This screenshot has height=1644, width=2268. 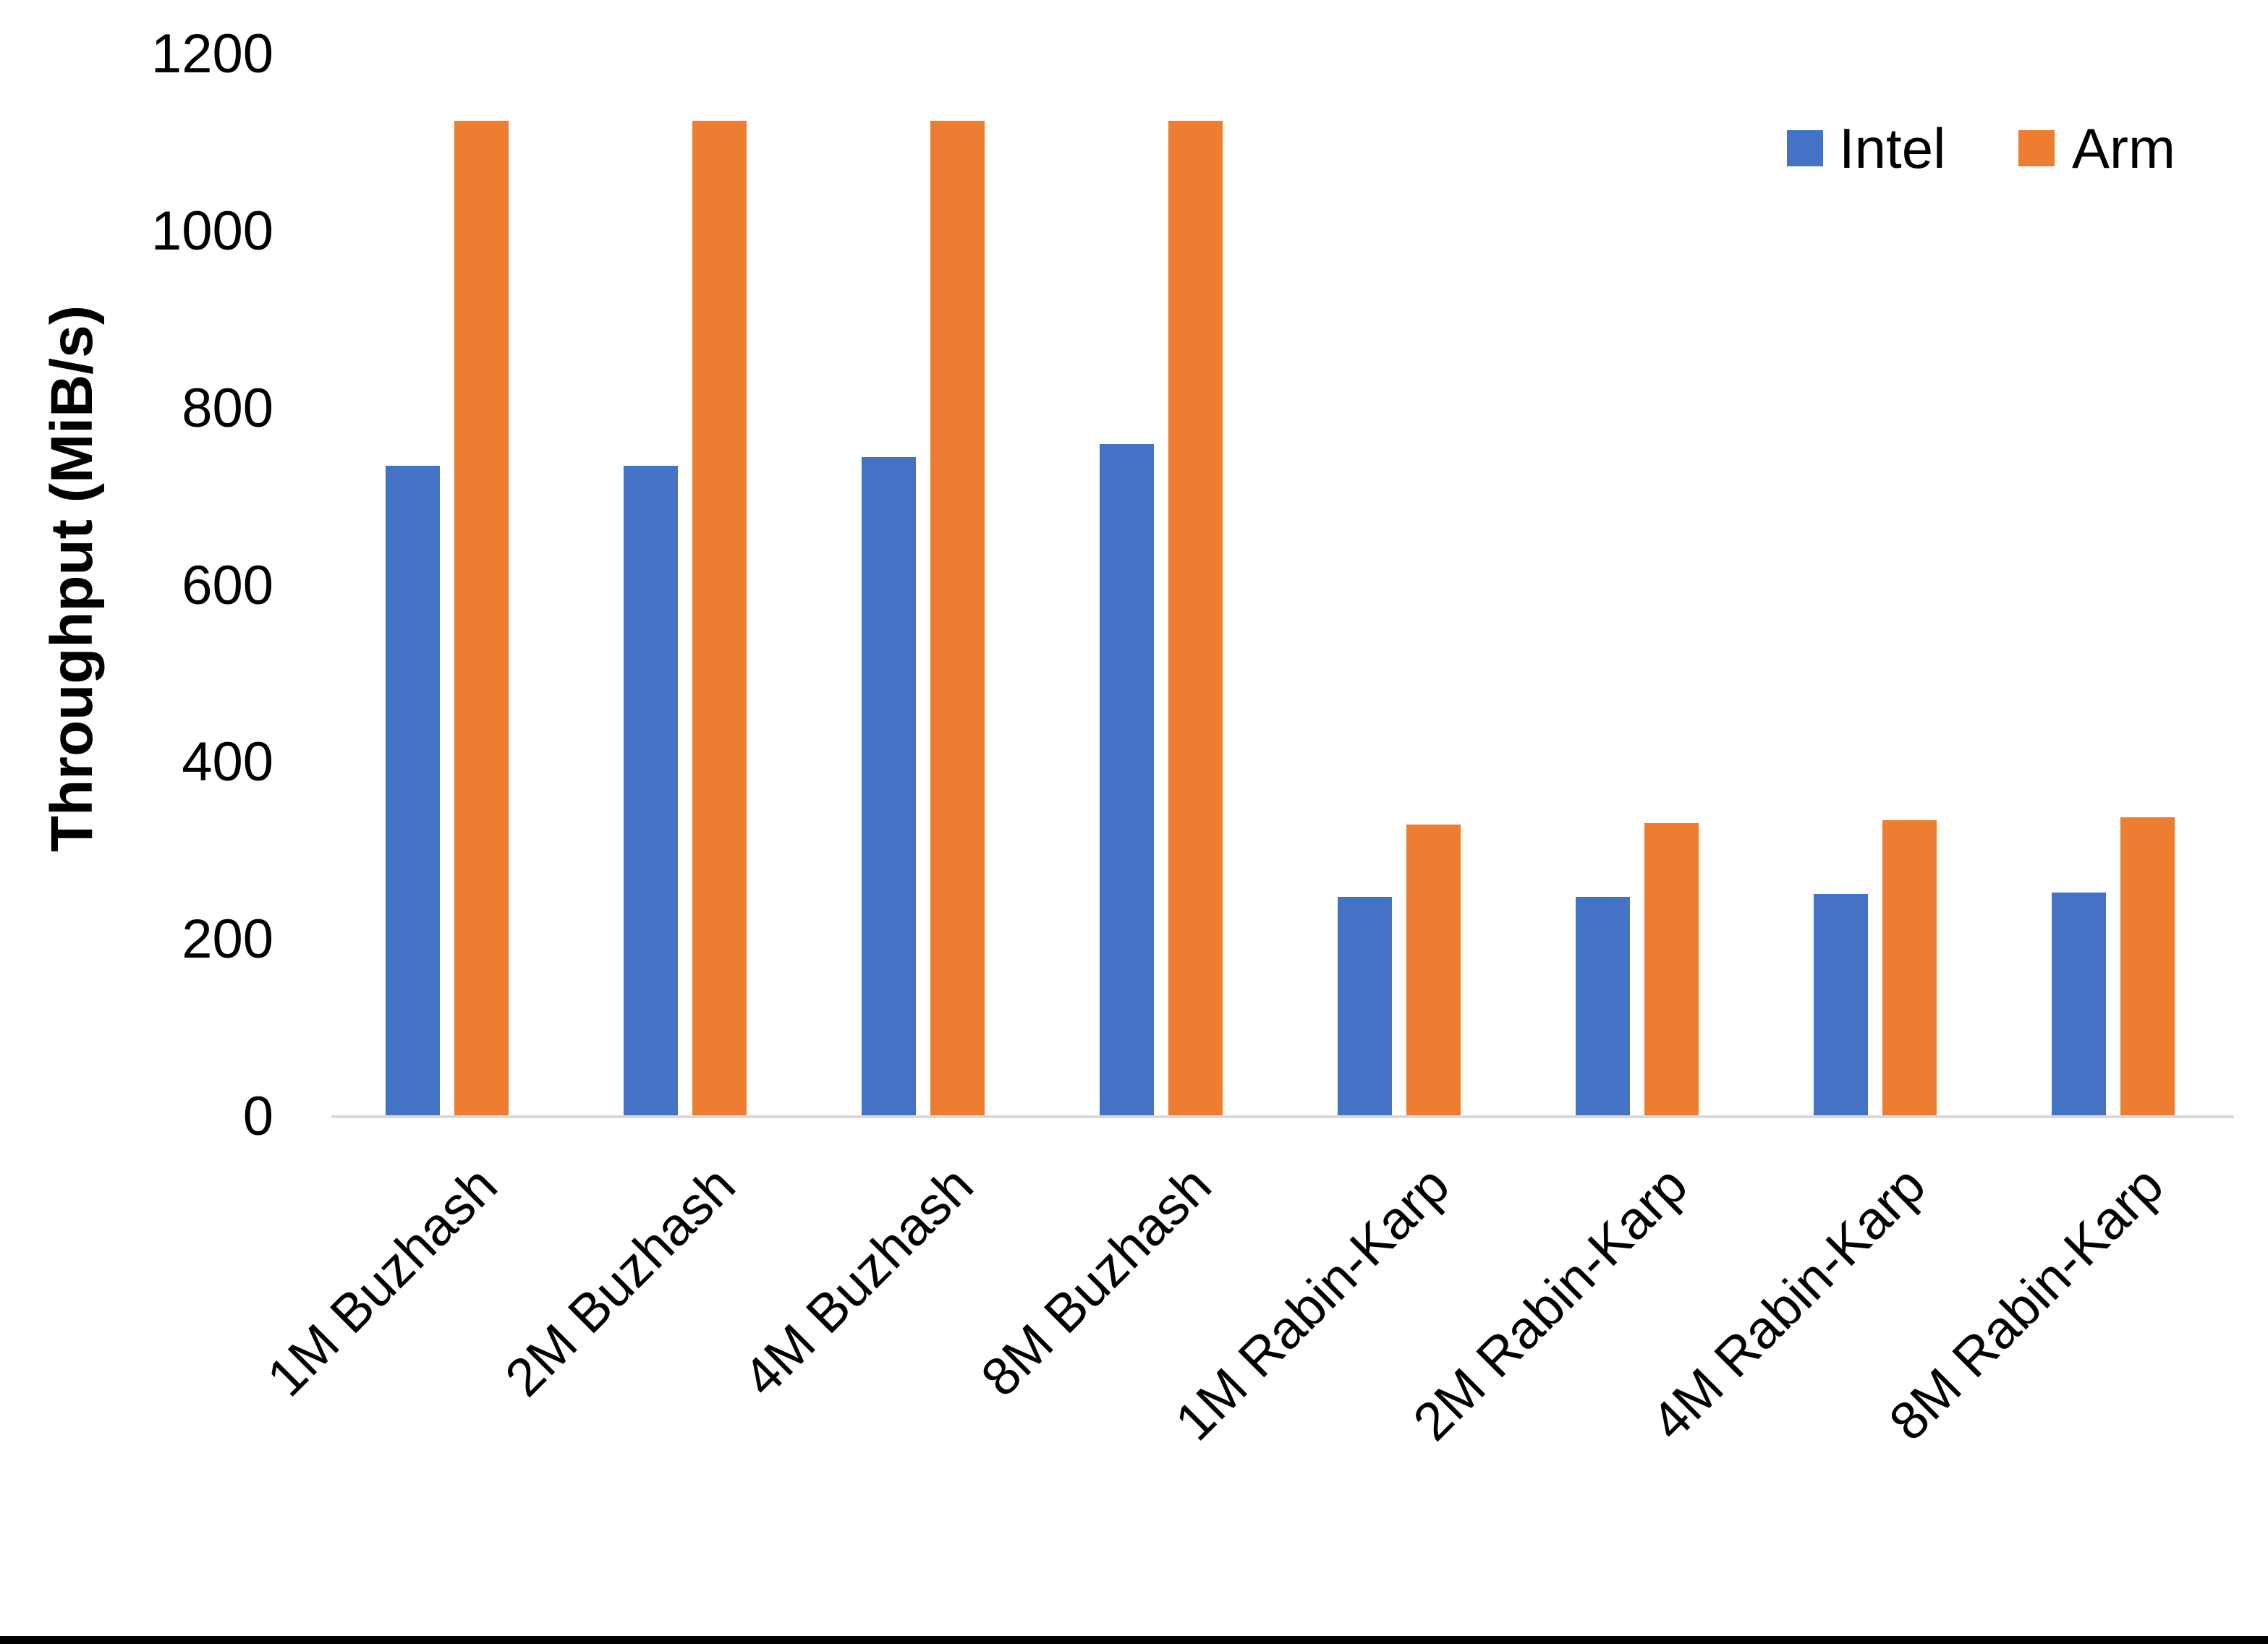 What do you see at coordinates (651, 791) in the screenshot?
I see `bar-intel-2m-buzhash` at bounding box center [651, 791].